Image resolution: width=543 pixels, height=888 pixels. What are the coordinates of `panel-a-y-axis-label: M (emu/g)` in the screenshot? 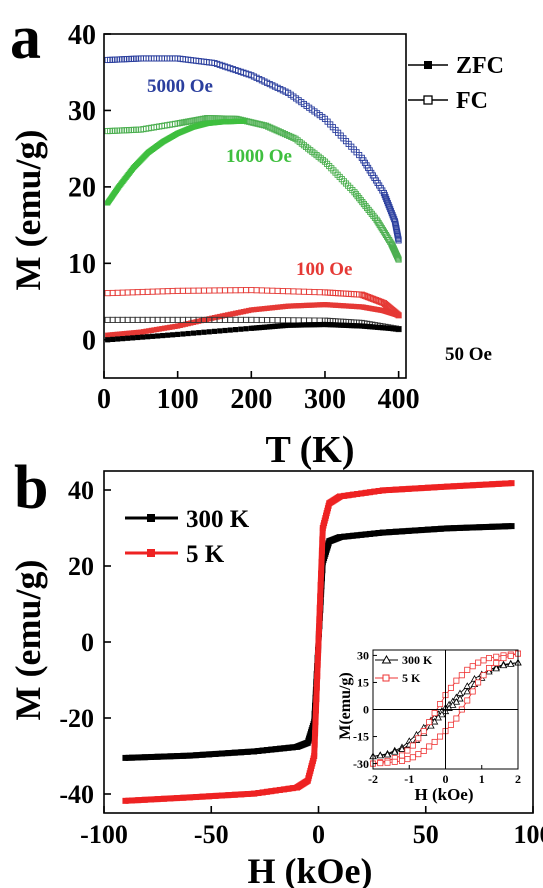 It's located at (28, 210).